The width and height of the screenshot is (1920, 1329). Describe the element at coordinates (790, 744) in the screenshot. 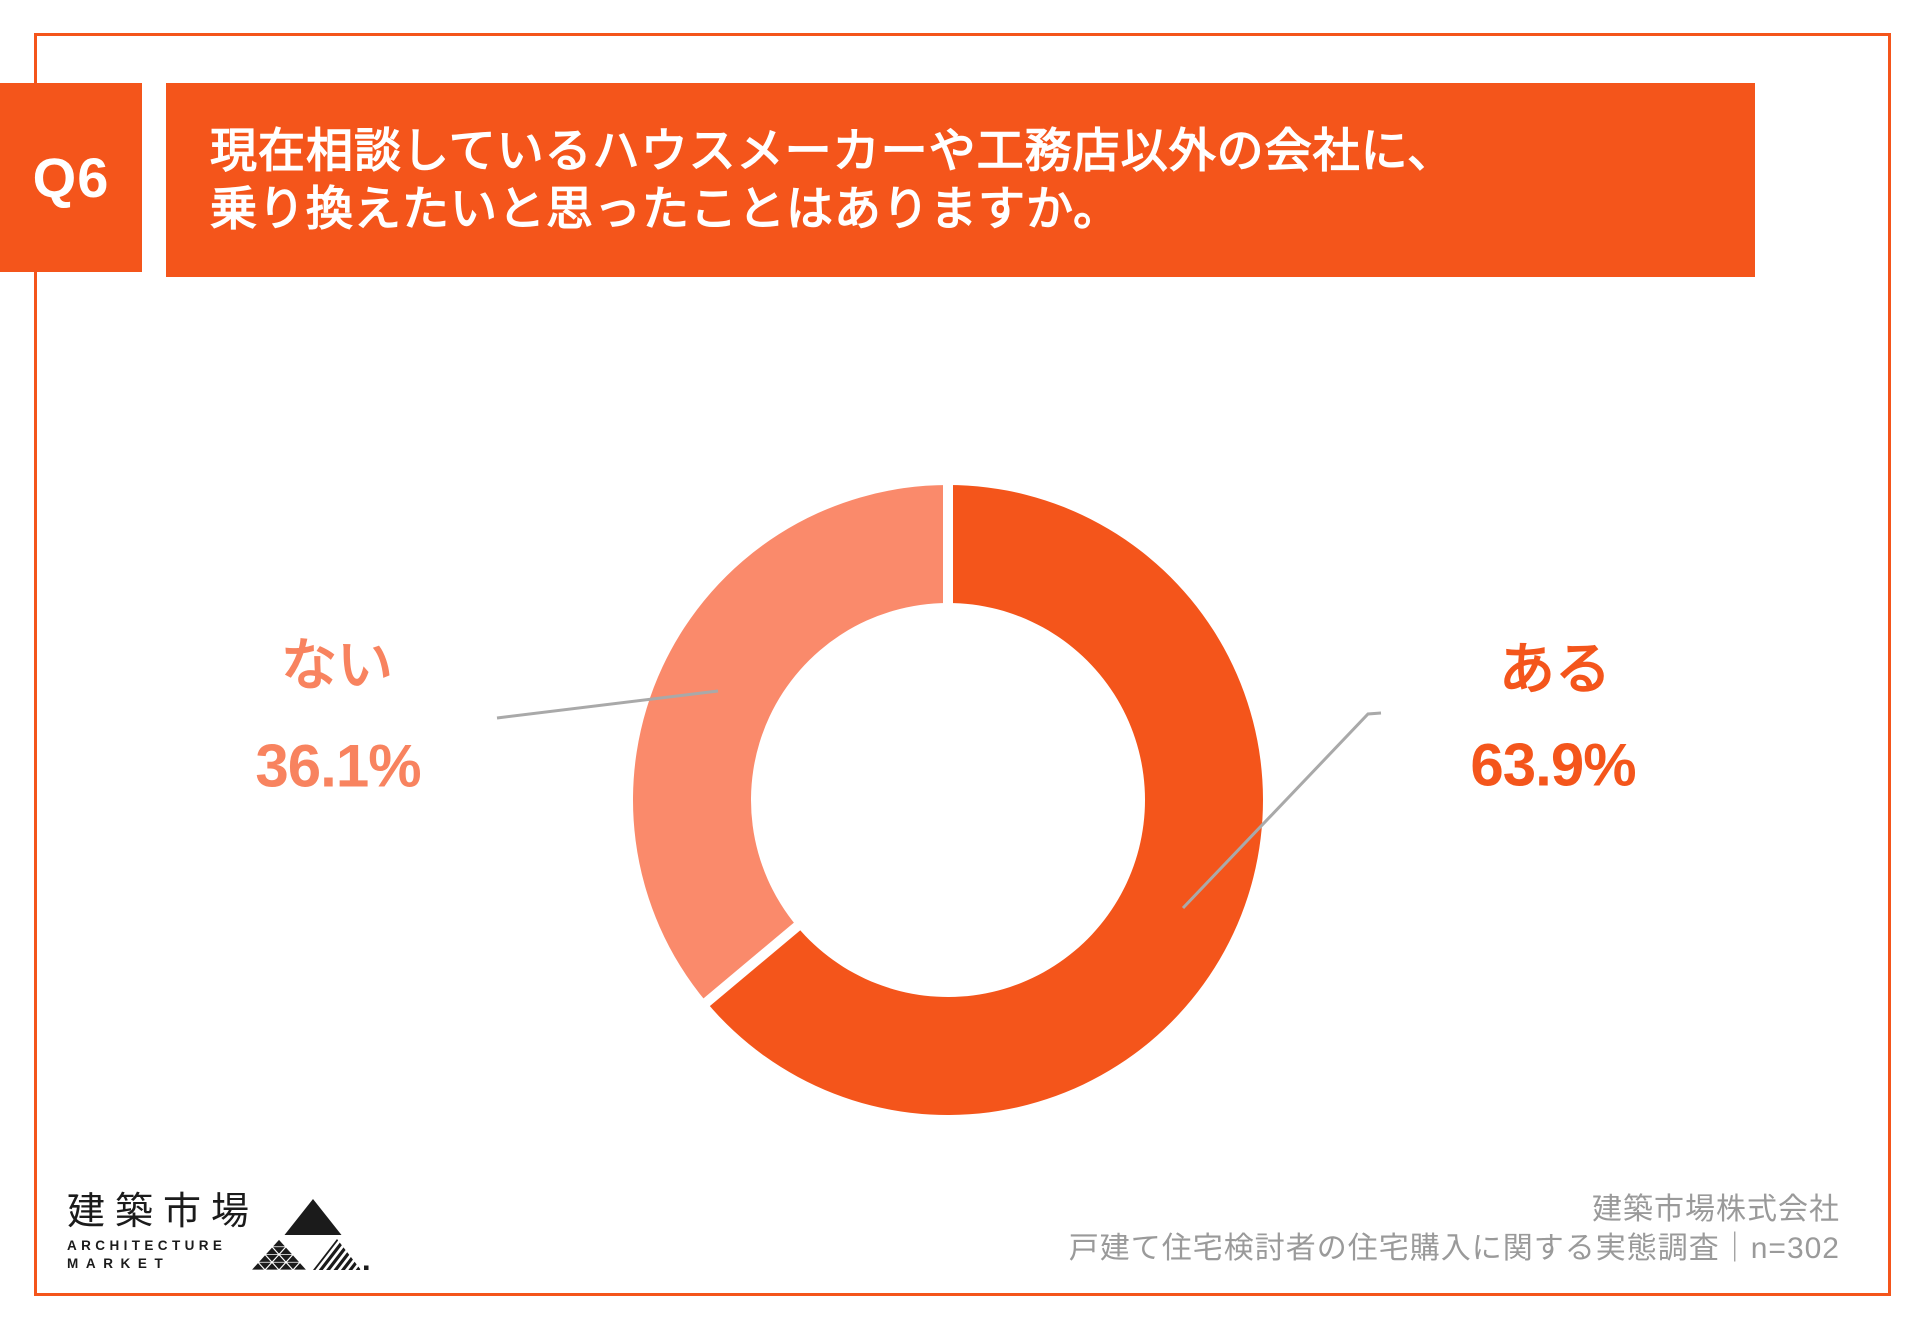

I see `donut-segment-ない` at that location.